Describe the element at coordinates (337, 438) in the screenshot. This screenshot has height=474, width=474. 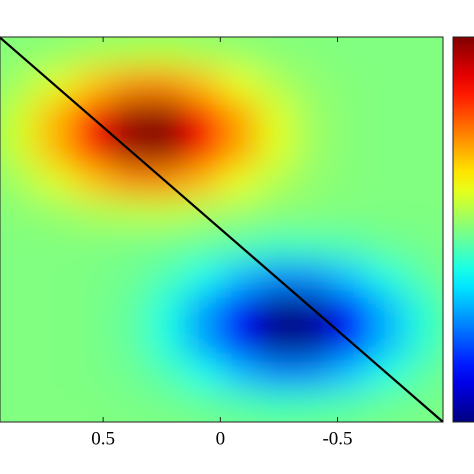
I see `x-tick-label: -0.5` at that location.